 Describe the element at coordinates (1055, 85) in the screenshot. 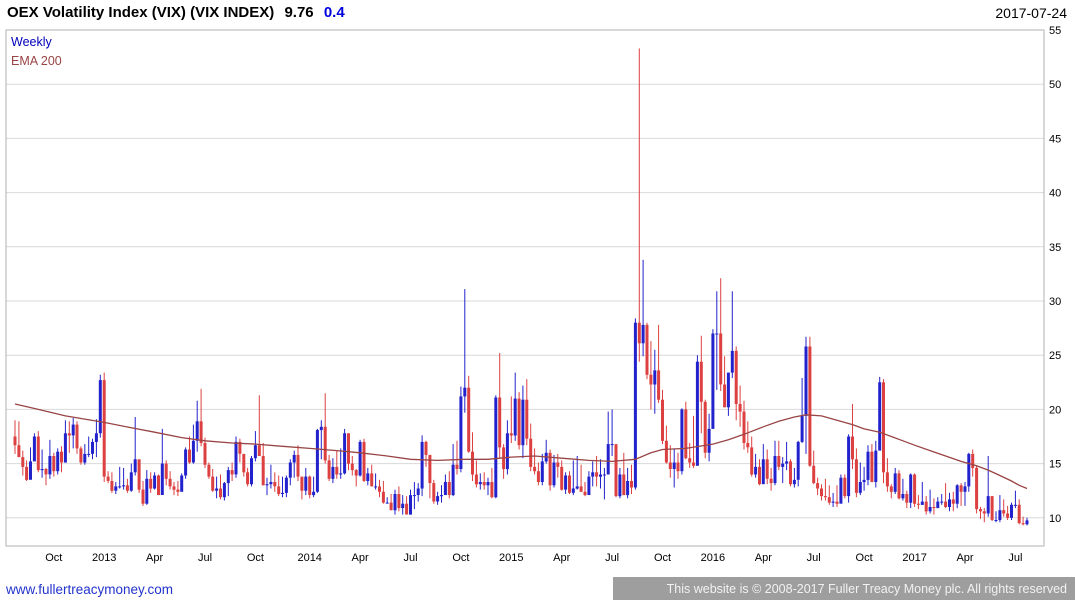

I see `y-tick-label: 50` at that location.